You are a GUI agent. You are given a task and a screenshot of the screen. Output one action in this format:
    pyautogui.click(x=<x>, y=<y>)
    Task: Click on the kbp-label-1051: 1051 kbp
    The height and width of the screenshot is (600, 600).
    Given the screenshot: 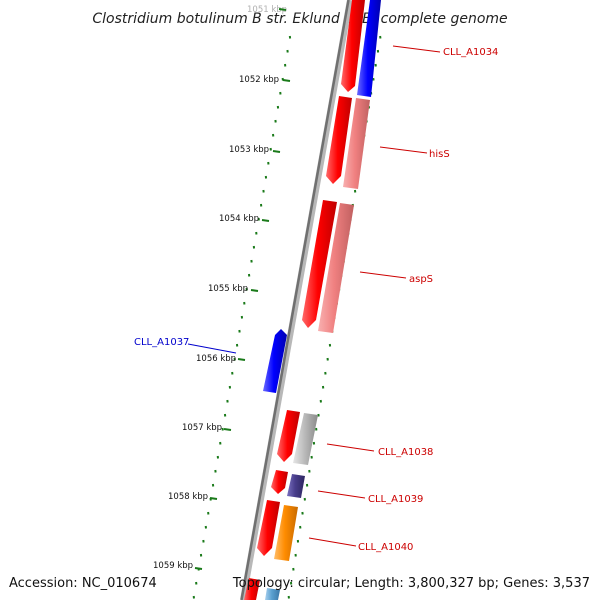 What is the action you would take?
    pyautogui.click(x=267, y=10)
    